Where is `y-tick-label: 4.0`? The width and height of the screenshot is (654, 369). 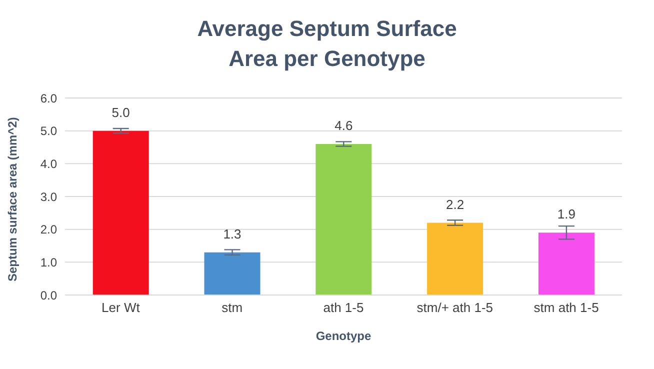
y-tick-label: 4.0 is located at coordinates (49, 163).